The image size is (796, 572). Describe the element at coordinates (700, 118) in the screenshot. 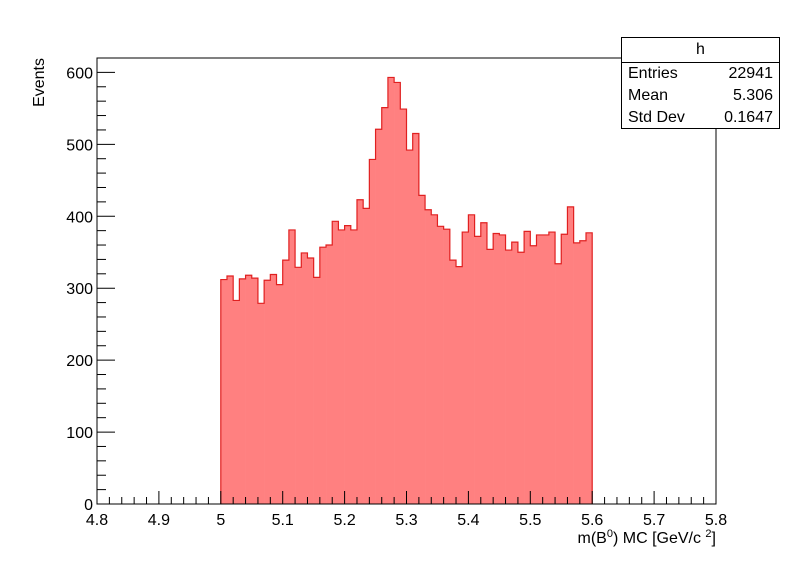

I see `stats-row-stddev: Std Dev 0.1647` at that location.